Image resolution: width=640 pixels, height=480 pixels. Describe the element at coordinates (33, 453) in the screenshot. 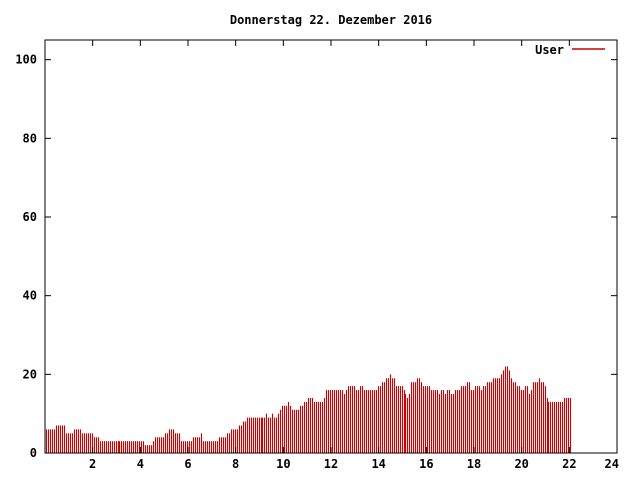

I see `y-tick-label: 0` at that location.